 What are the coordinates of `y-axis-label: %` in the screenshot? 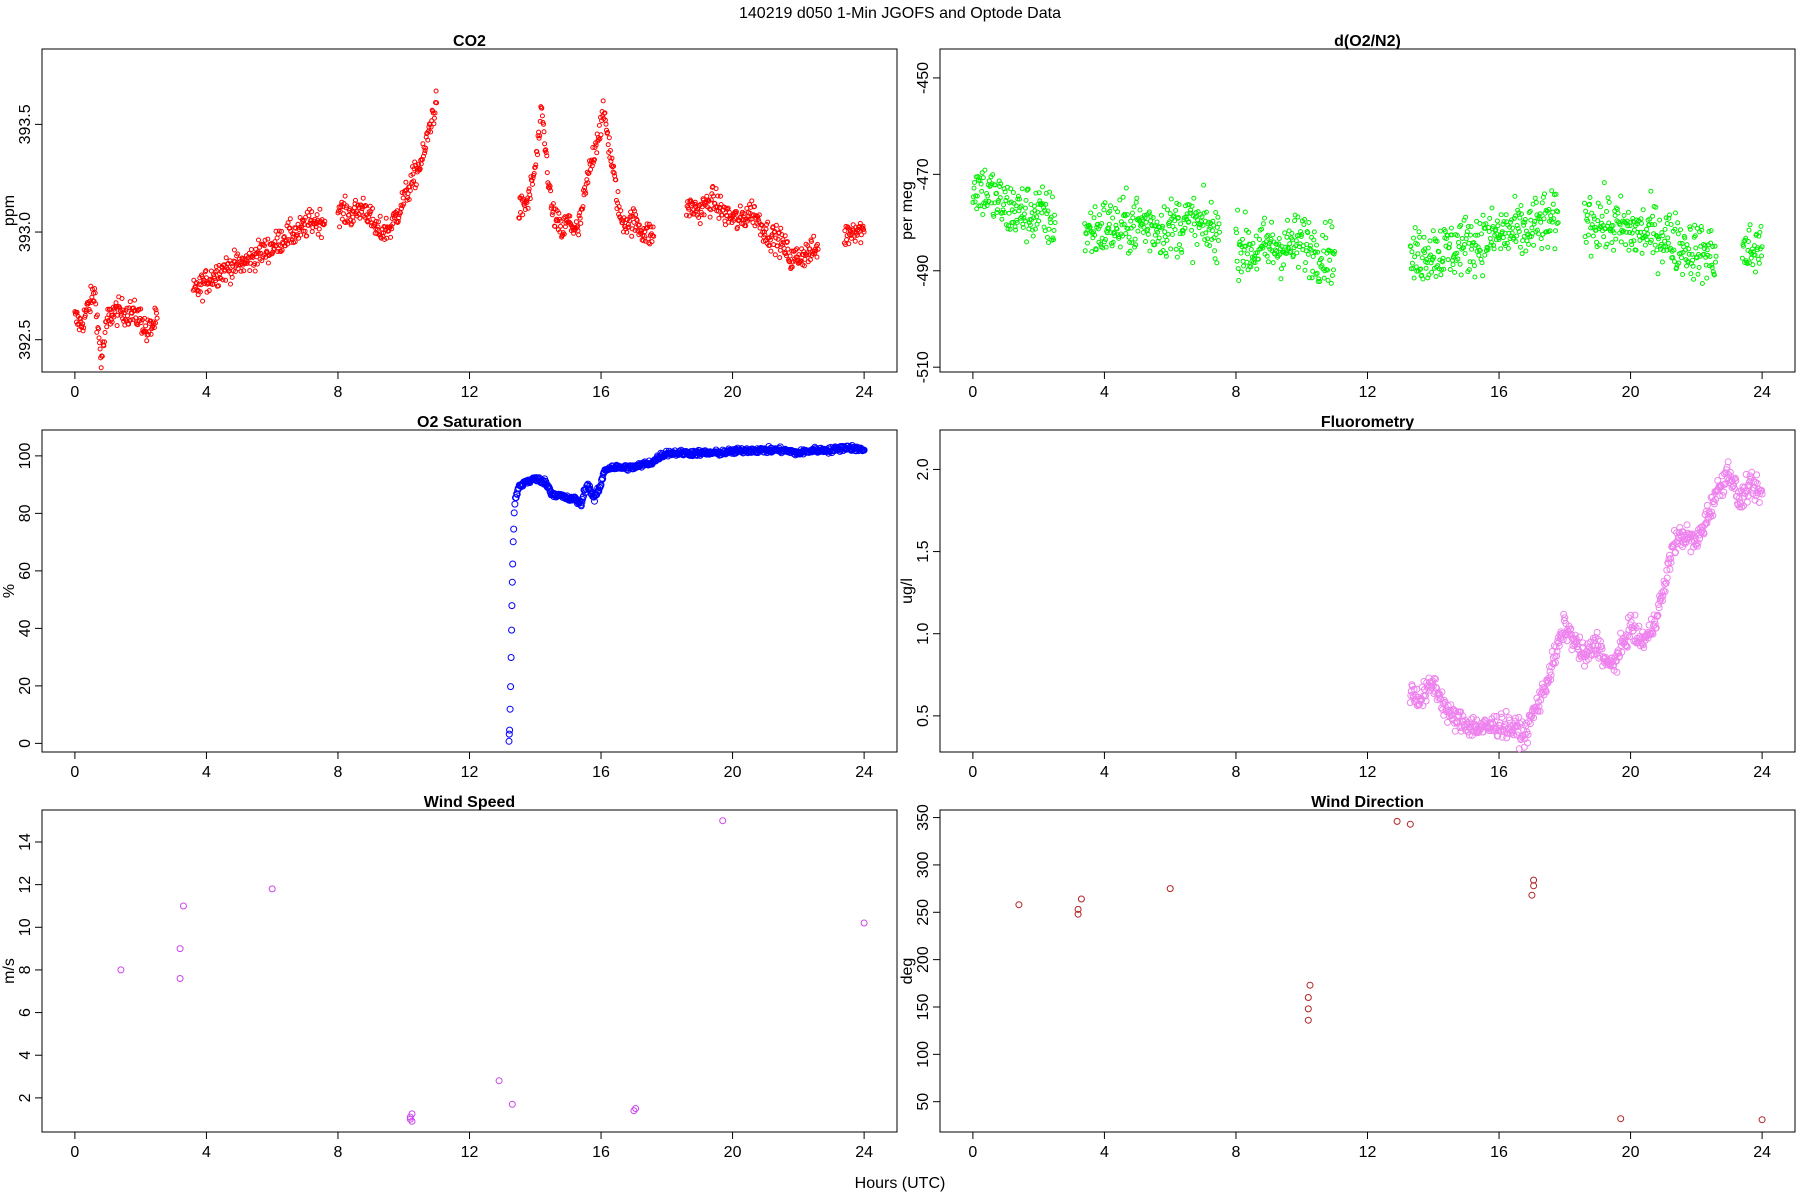 It's located at (9, 591).